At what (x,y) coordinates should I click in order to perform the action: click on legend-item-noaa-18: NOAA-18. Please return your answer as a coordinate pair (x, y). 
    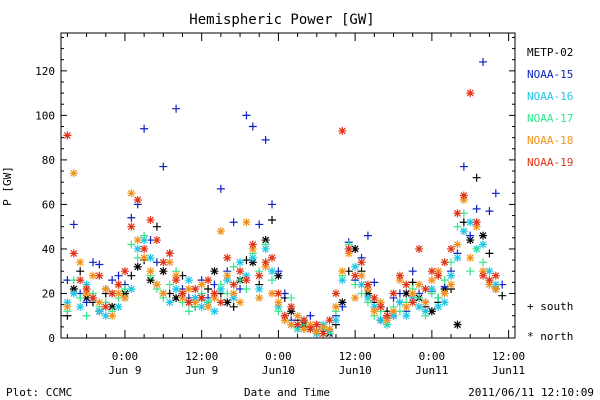
    Looking at the image, I should click on (550, 140).